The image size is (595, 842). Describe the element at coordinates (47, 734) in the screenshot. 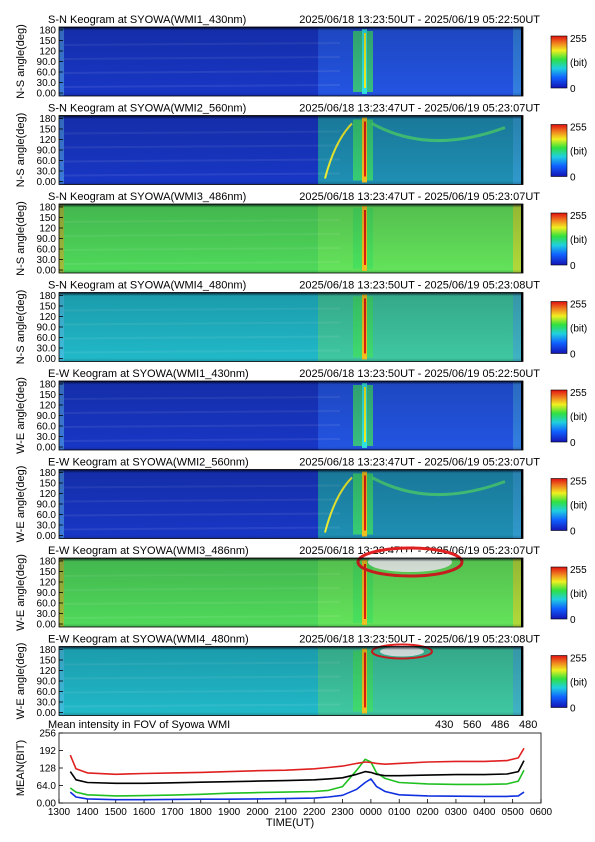

I see `y-tick-label: 256` at that location.